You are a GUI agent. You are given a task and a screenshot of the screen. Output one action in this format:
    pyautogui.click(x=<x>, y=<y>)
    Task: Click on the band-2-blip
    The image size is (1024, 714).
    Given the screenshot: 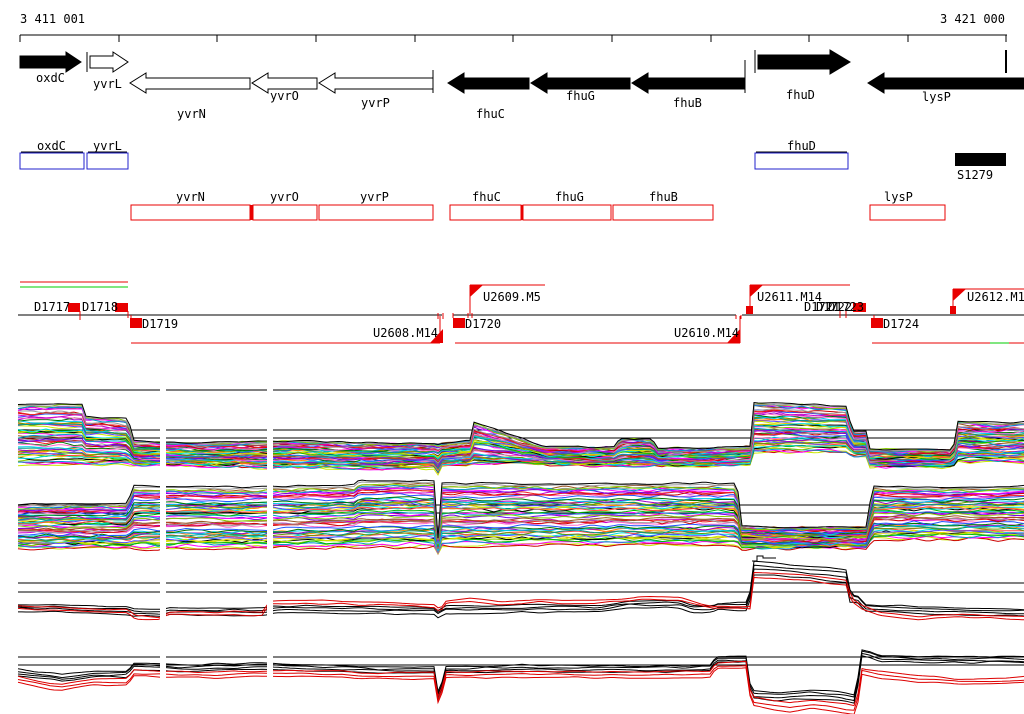 What is the action you would take?
    pyautogui.click(x=764, y=558)
    